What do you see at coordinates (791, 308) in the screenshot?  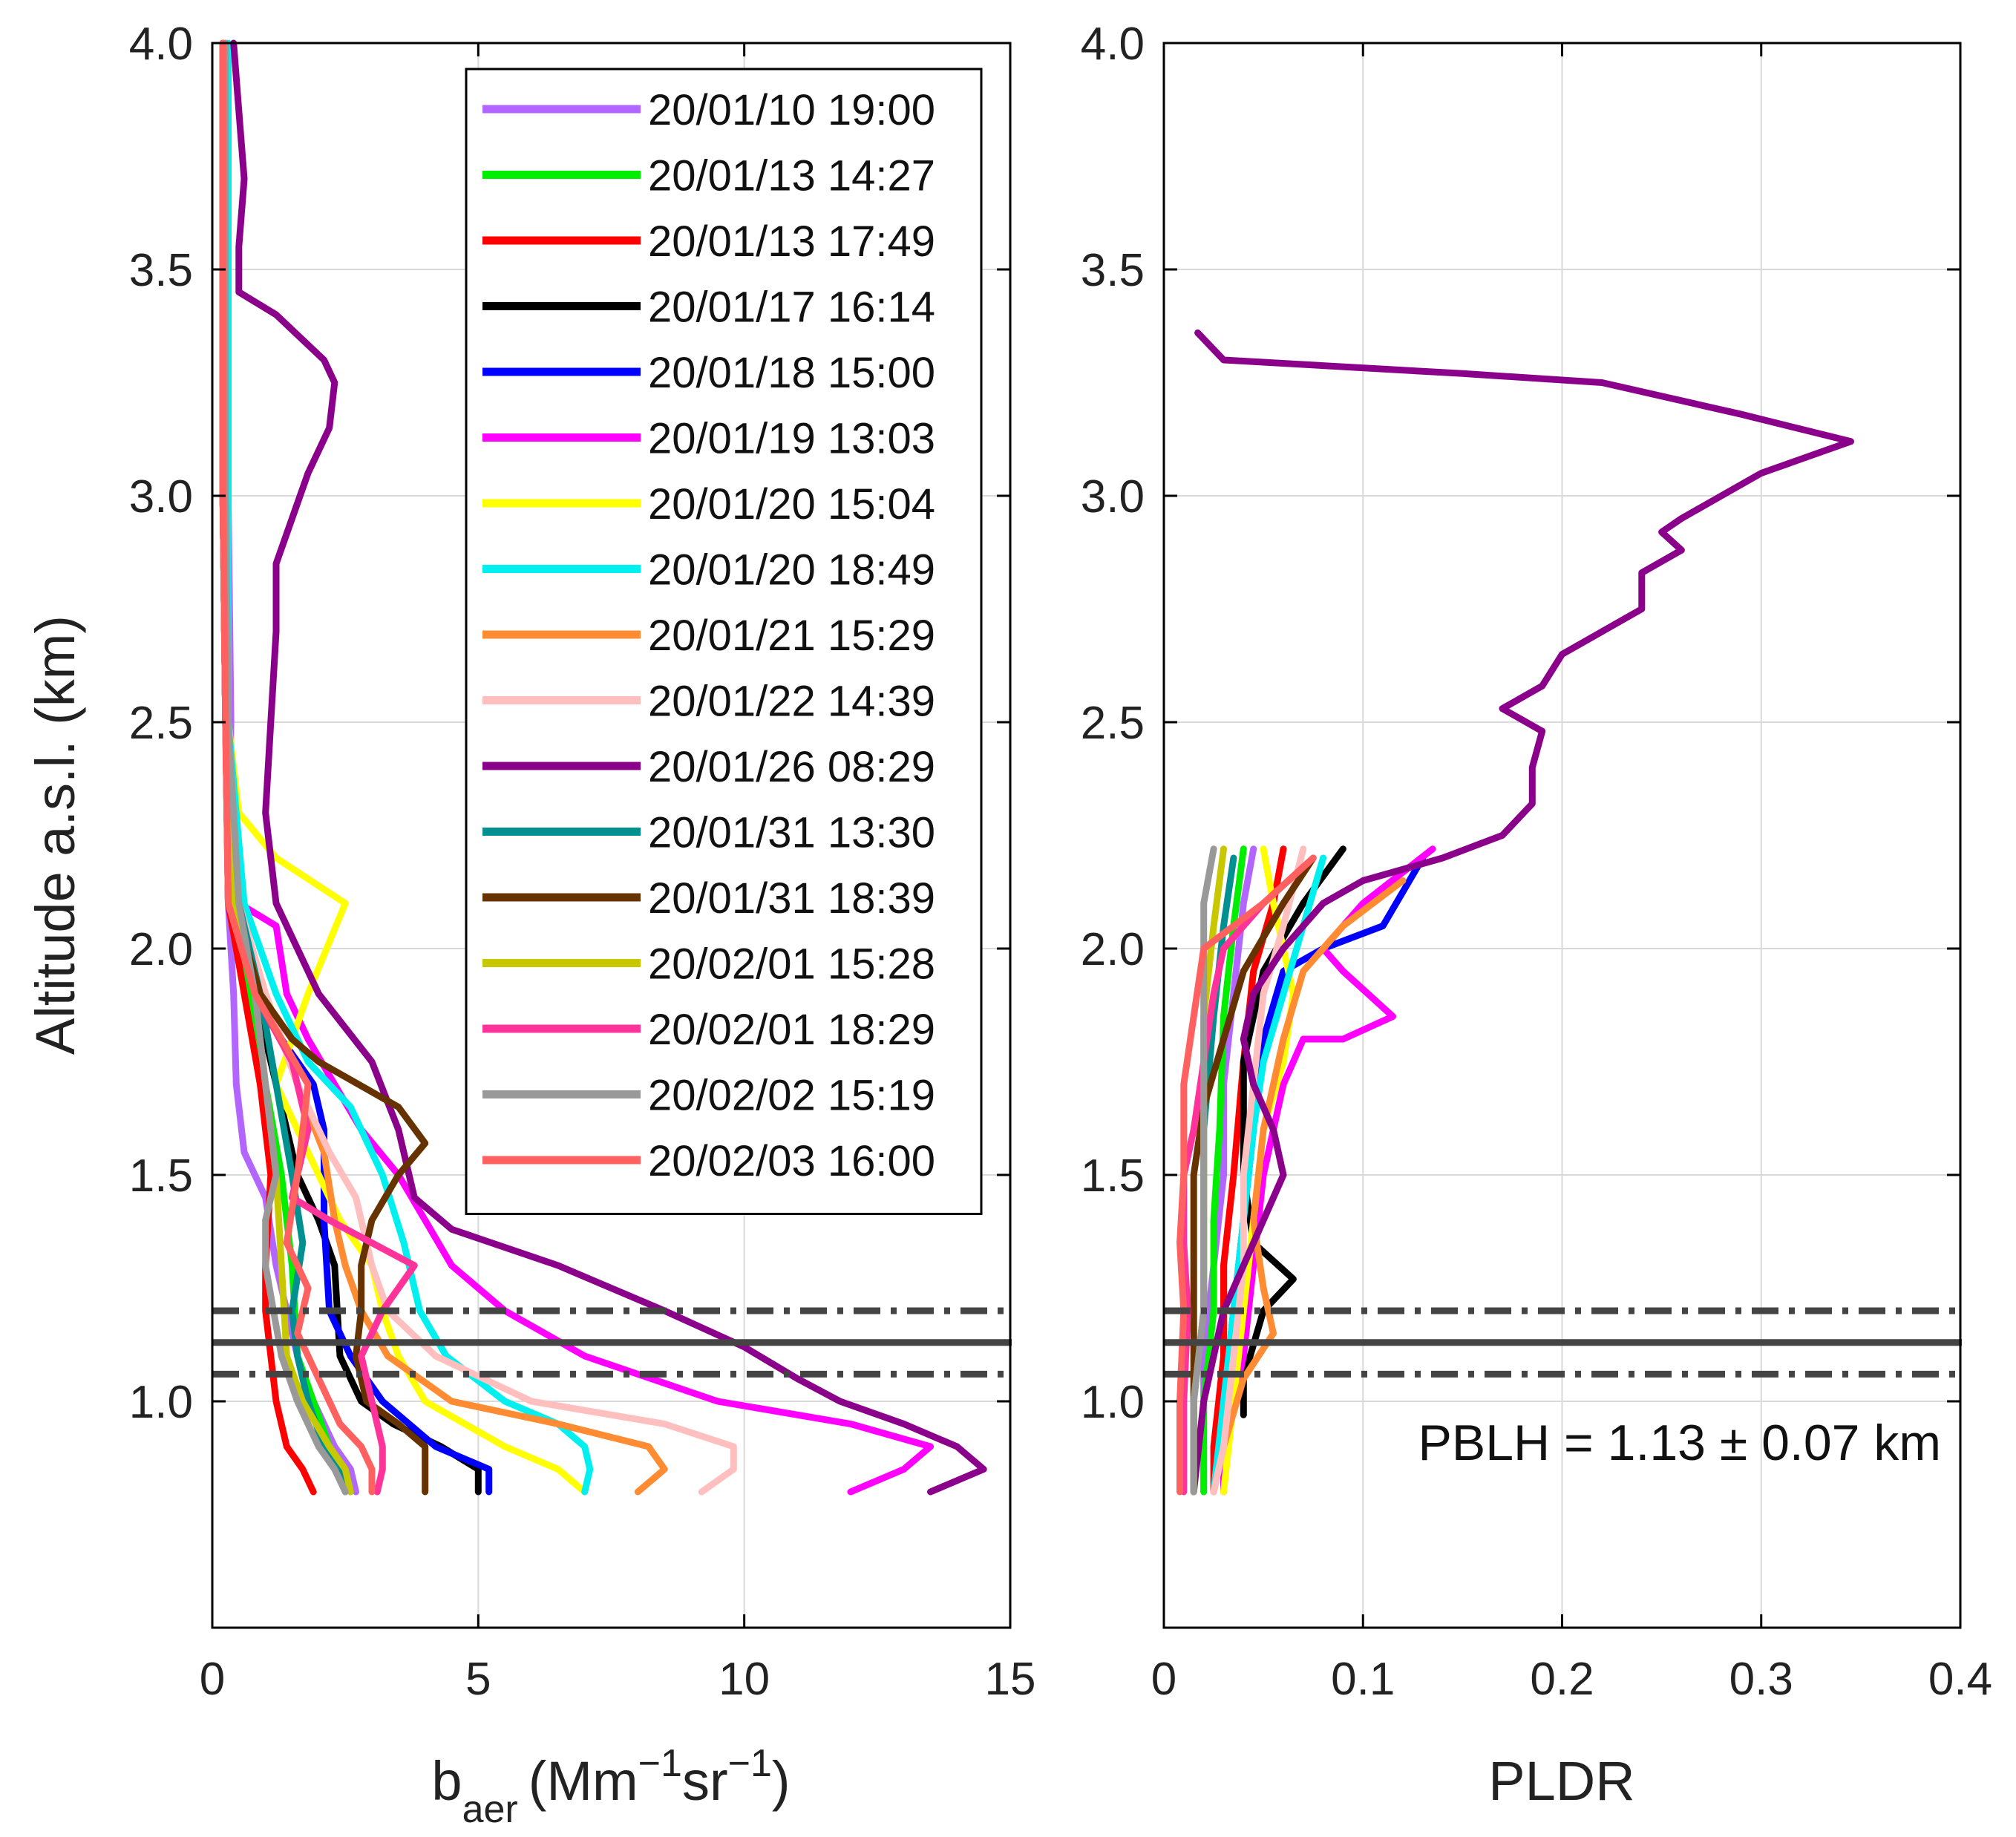 I see `legend-label: 20/01/17 16:14` at bounding box center [791, 308].